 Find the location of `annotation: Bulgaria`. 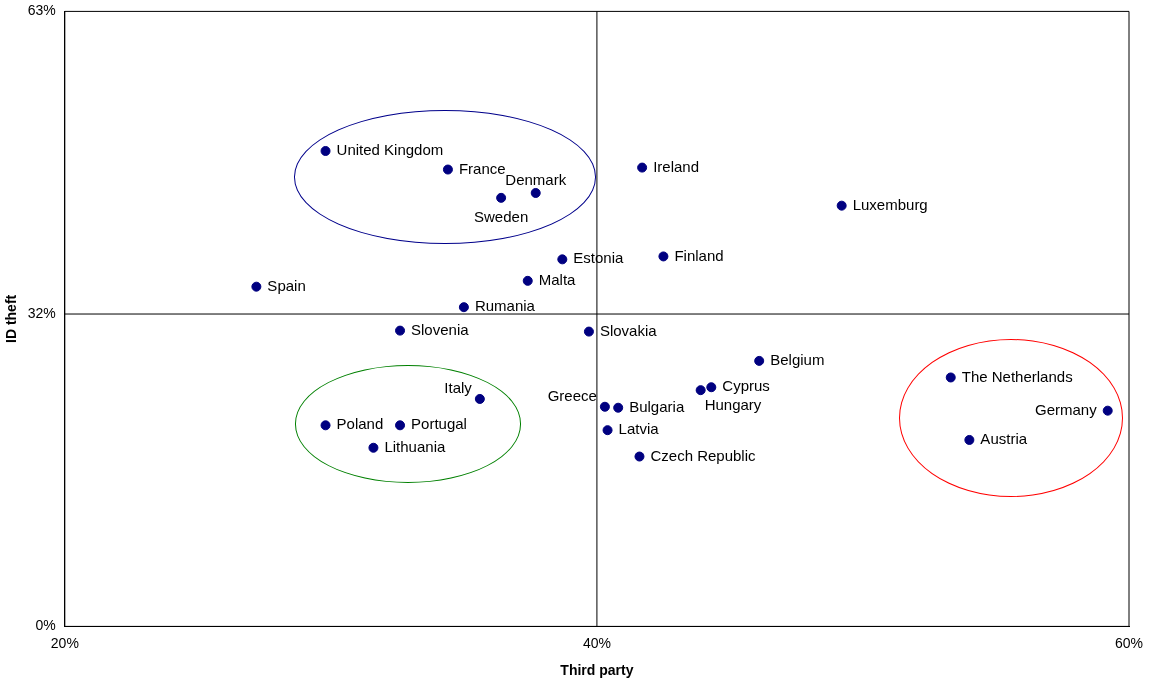

annotation: Bulgaria is located at coordinates (657, 406).